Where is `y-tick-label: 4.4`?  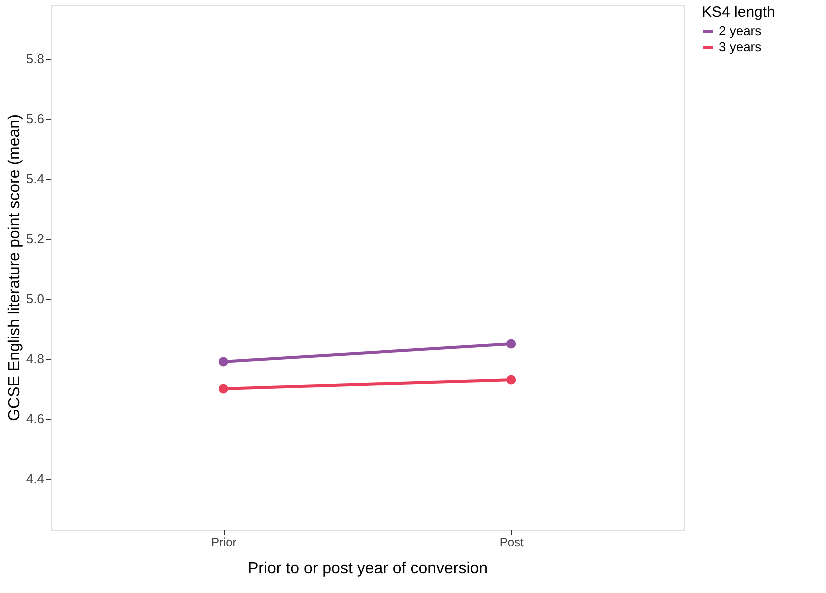 y-tick-label: 4.4 is located at coordinates (35, 479).